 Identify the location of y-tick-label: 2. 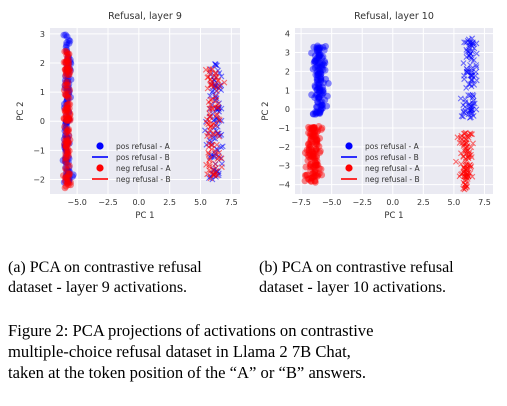
(287, 71).